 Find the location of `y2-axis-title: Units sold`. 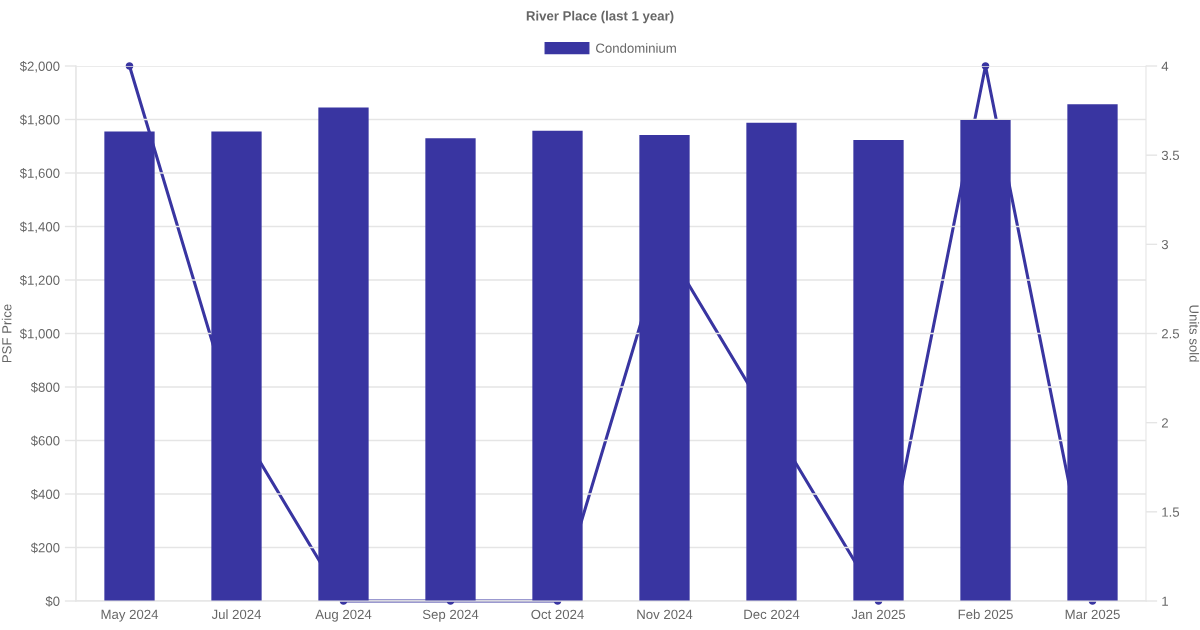

y2-axis-title: Units sold is located at coordinates (1194, 333).